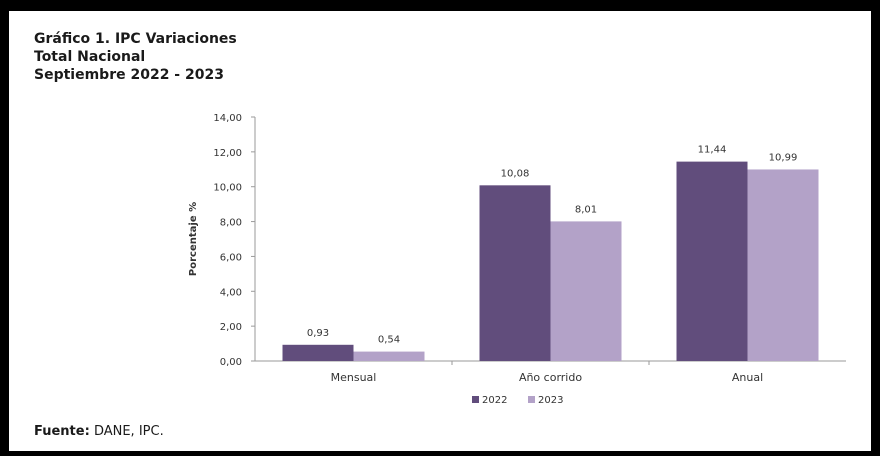 This screenshot has height=456, width=880. Describe the element at coordinates (318, 333) in the screenshot. I see `data-label: 0,93` at that location.